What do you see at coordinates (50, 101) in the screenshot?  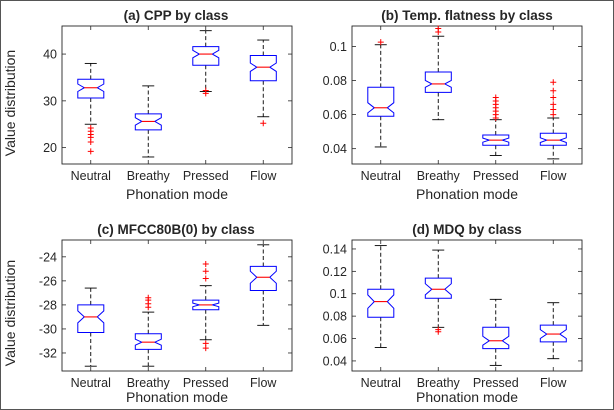 I see `y-tick-label: 30` at bounding box center [50, 101].